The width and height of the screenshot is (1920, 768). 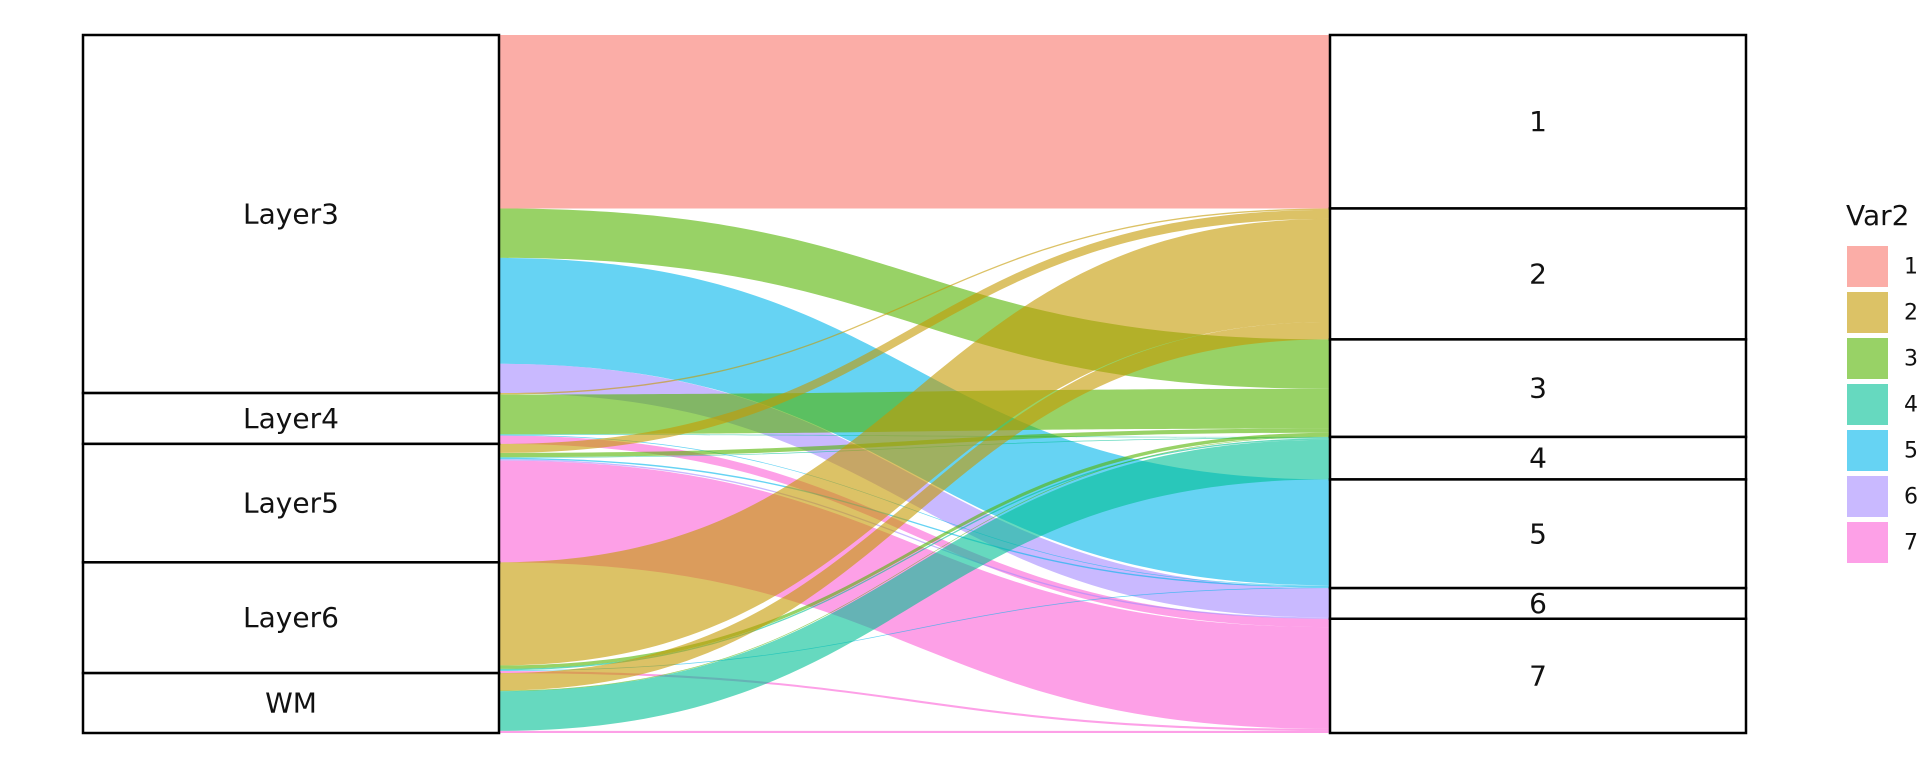 I want to click on left-stratum-label: Layer5, so click(x=291, y=503).